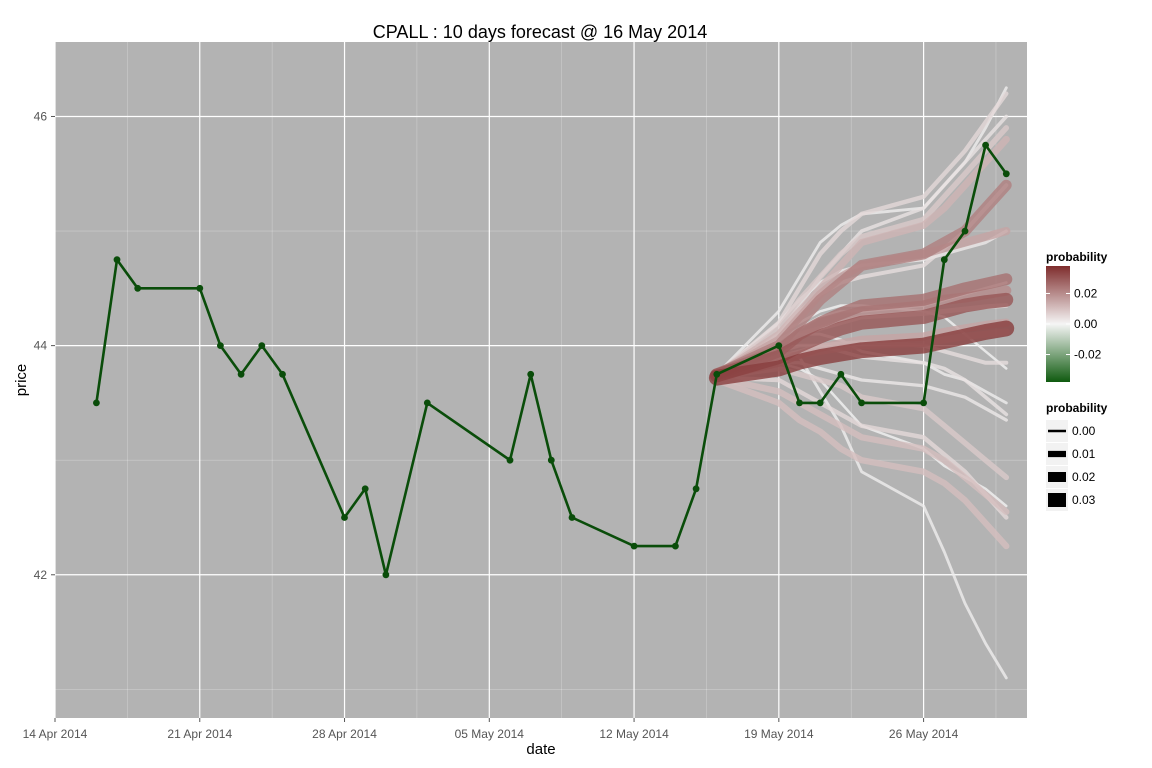  I want to click on y-axis-ticks: 42 44 46, so click(44, 345).